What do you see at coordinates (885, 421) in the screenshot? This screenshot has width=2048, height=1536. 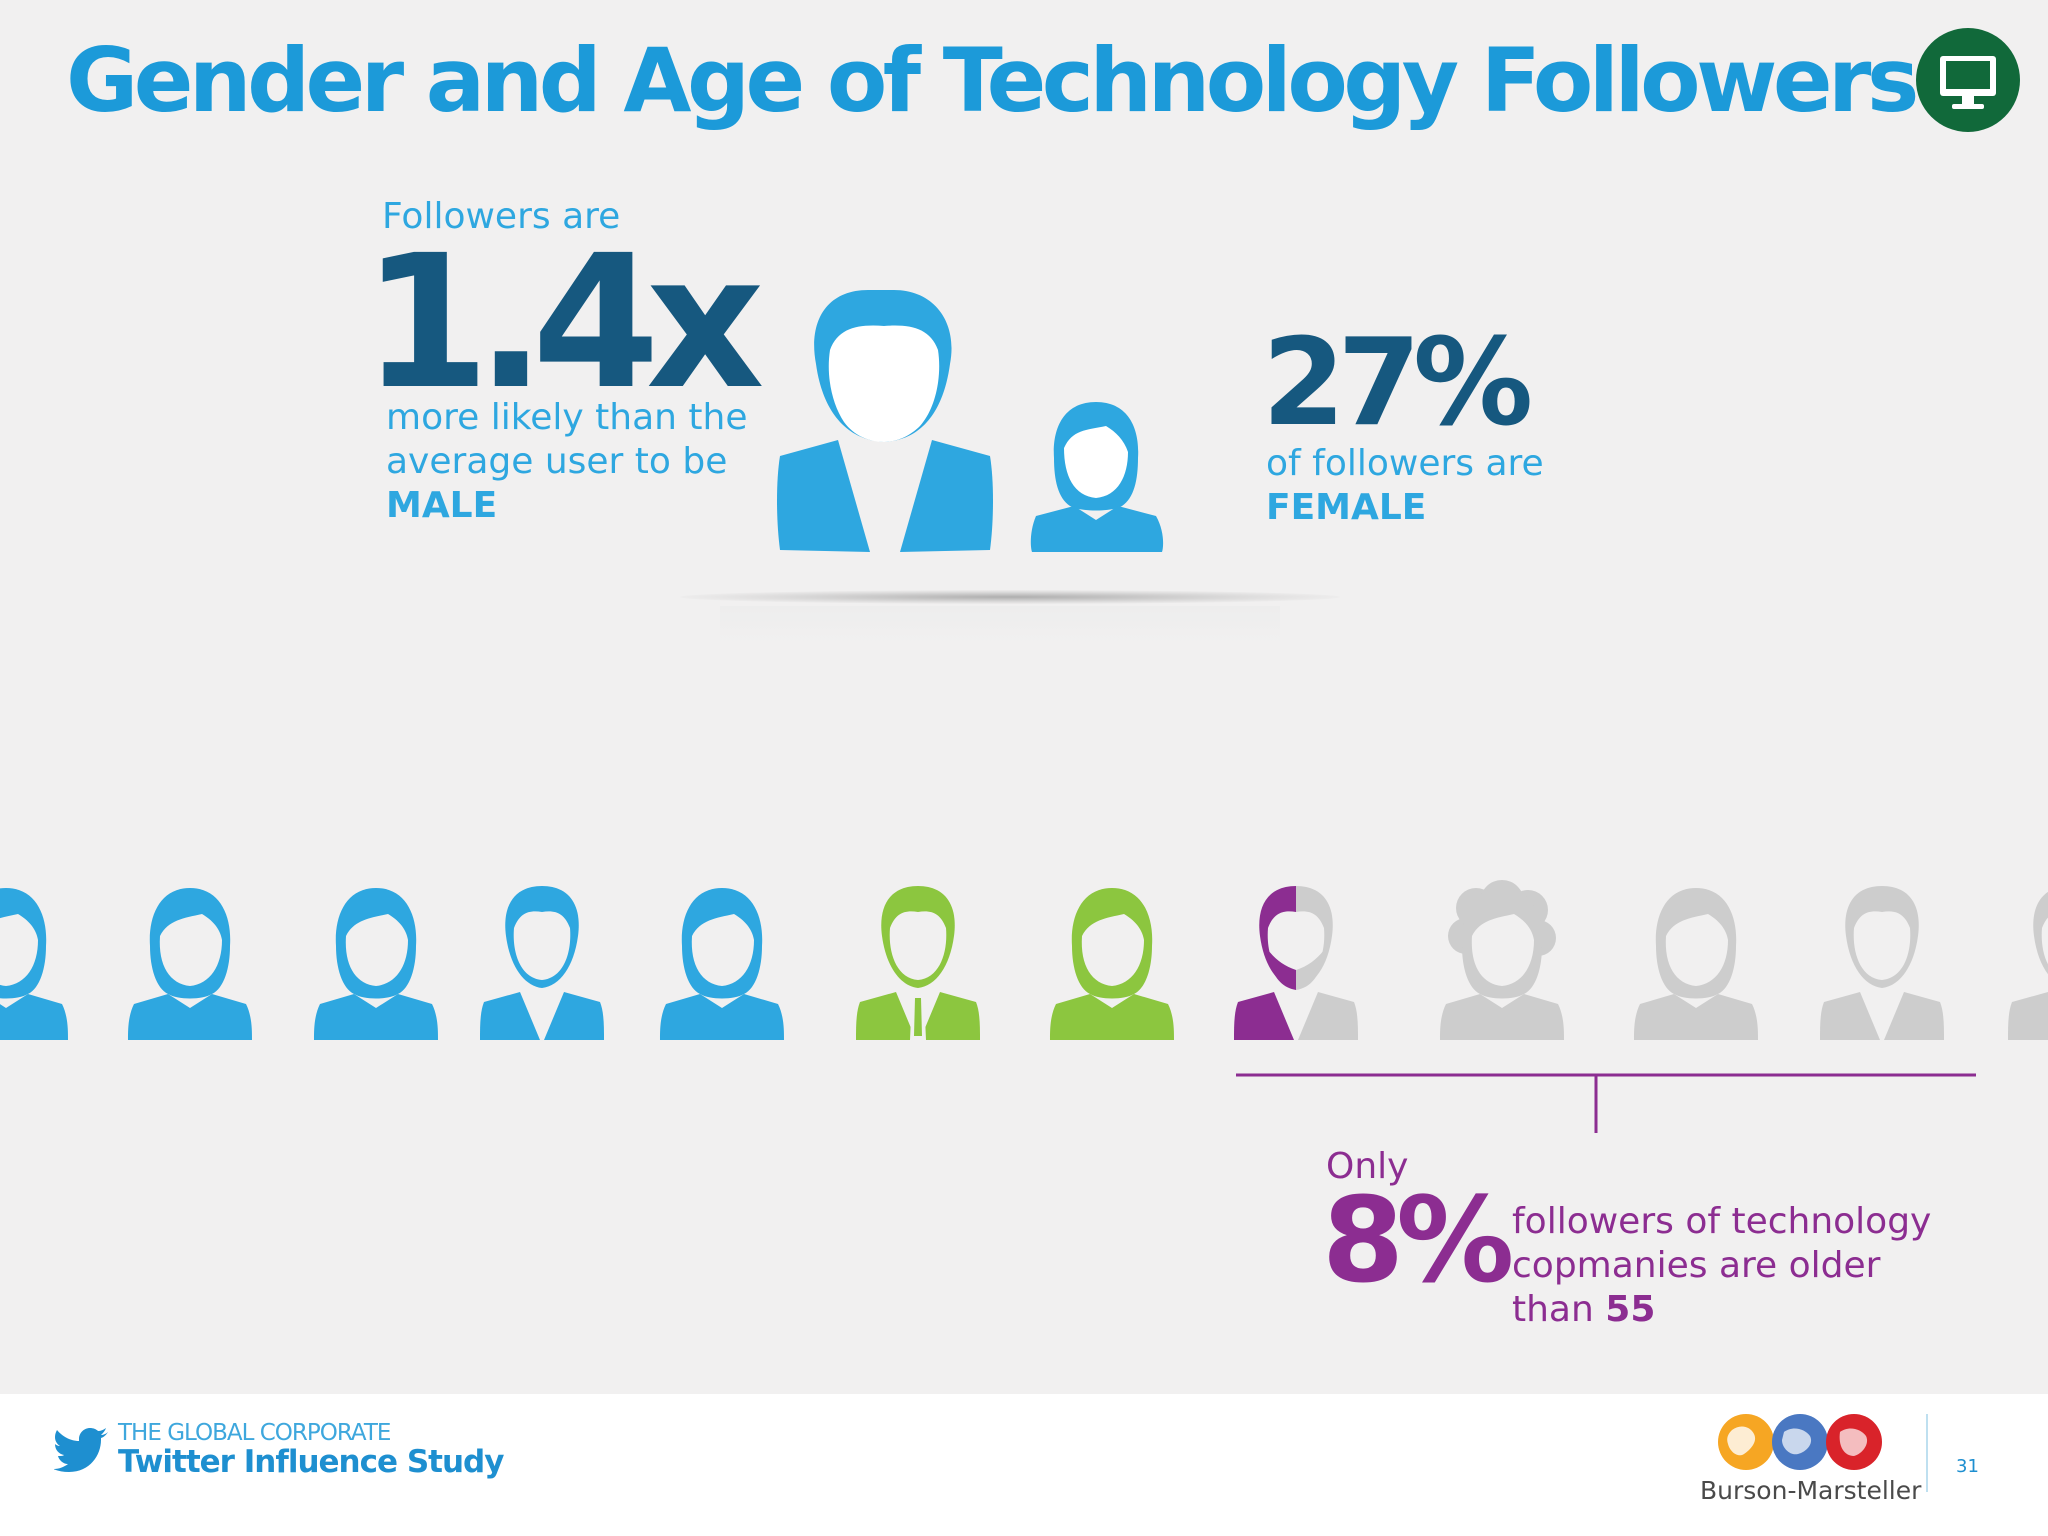 I see `man-figure` at bounding box center [885, 421].